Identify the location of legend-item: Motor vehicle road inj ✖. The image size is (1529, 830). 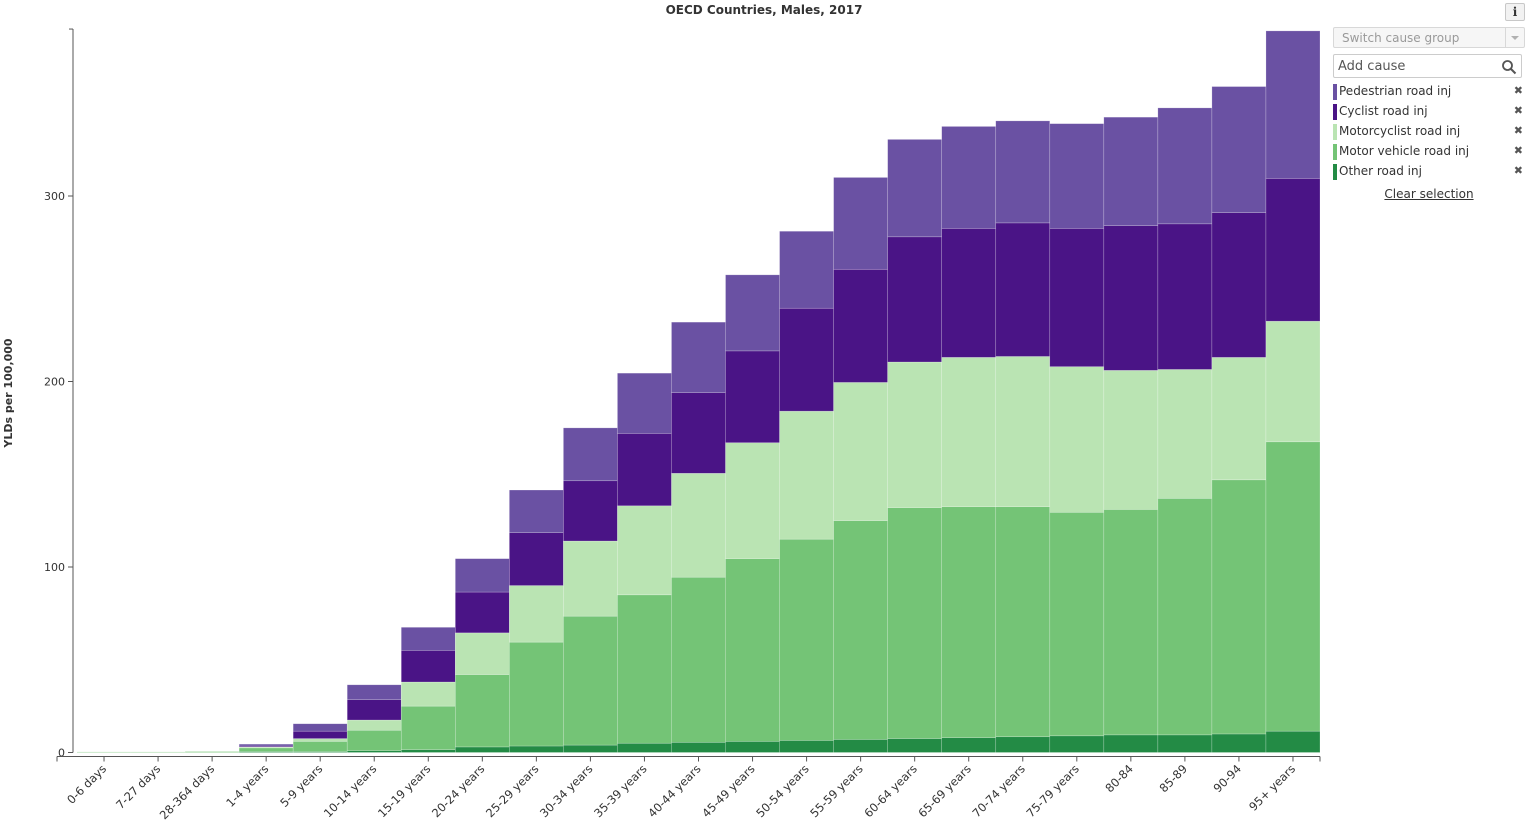
(1429, 152).